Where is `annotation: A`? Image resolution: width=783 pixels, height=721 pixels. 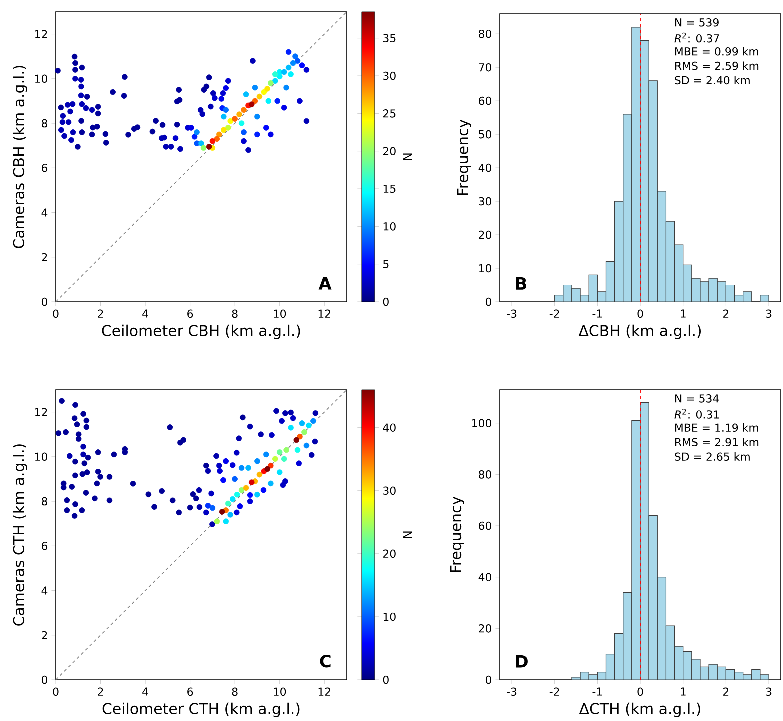
annotation: A is located at coordinates (325, 283).